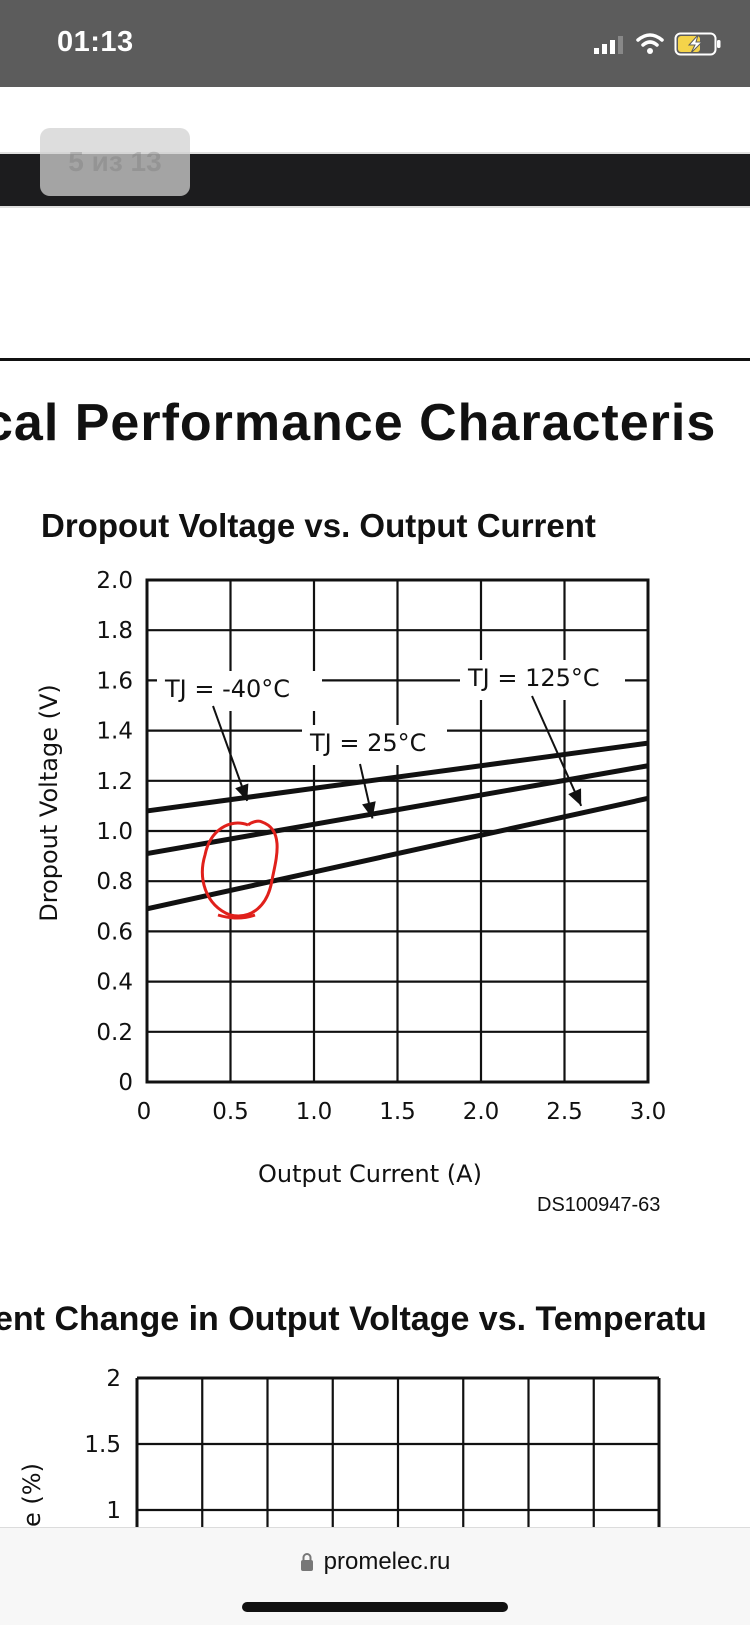 Image resolution: width=750 pixels, height=1625 pixels. Describe the element at coordinates (236, 916) in the screenshot. I see `red-circle-tail` at that location.